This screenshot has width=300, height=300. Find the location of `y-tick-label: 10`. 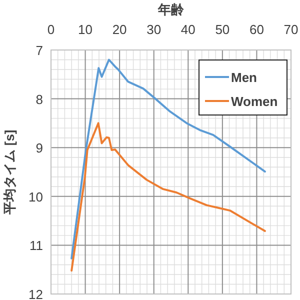

y-tick-label: 10 is located at coordinates (35, 196).